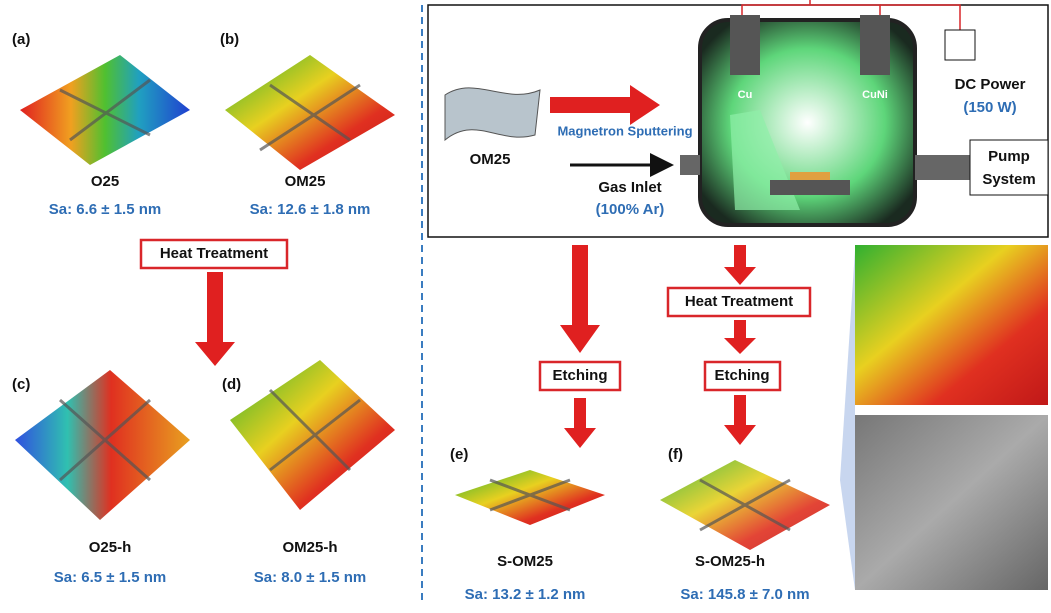 Image resolution: width=1051 pixels, height=613 pixels. Describe the element at coordinates (110, 547) in the screenshot. I see `sample-name: O25-h` at that location.